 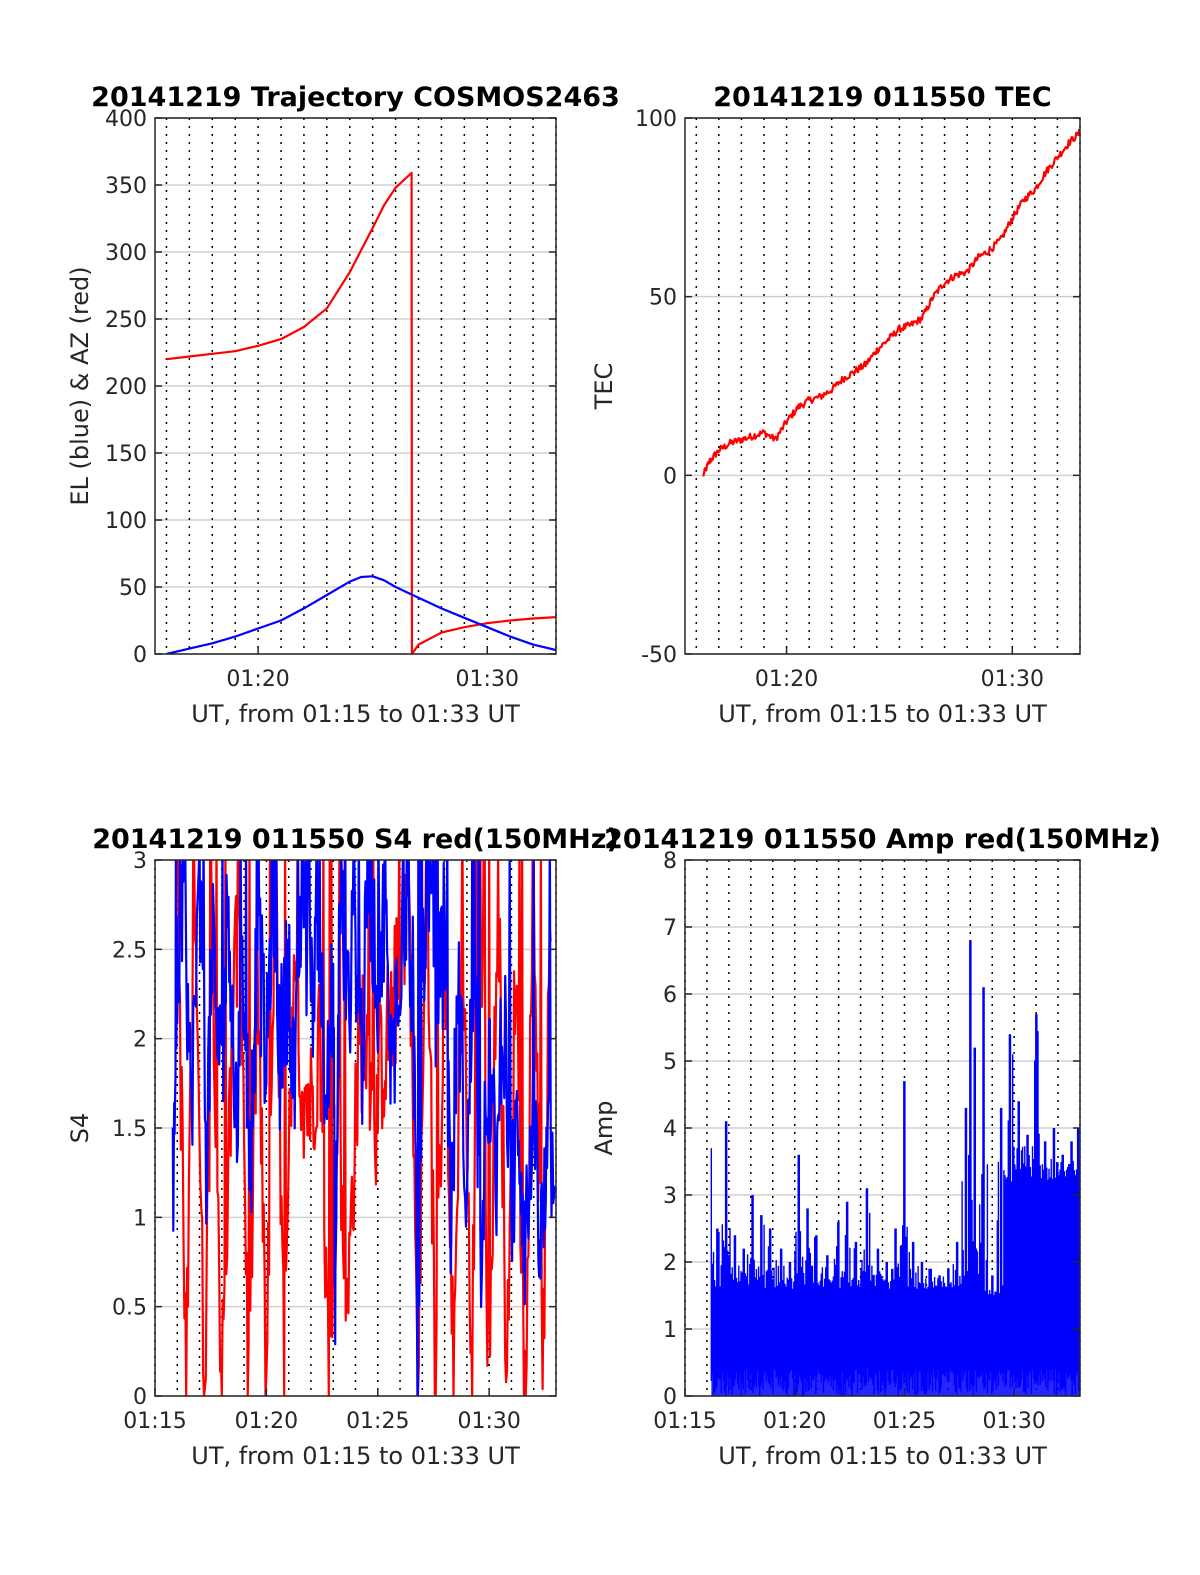 I want to click on chart-title: 20141219 011550 S4 red(150MHz), so click(x=355, y=839).